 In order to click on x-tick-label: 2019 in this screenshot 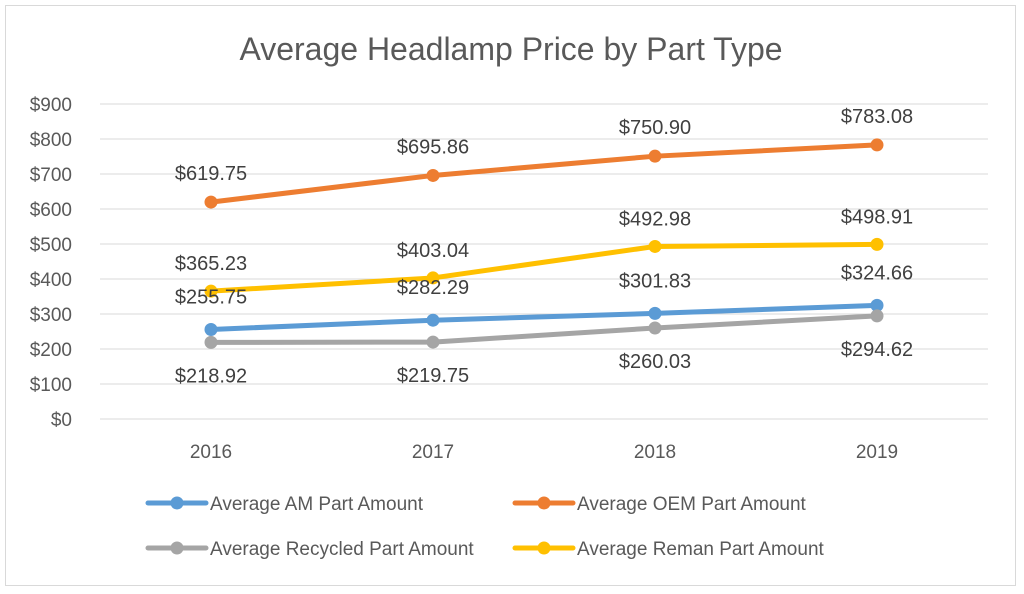, I will do `click(877, 452)`.